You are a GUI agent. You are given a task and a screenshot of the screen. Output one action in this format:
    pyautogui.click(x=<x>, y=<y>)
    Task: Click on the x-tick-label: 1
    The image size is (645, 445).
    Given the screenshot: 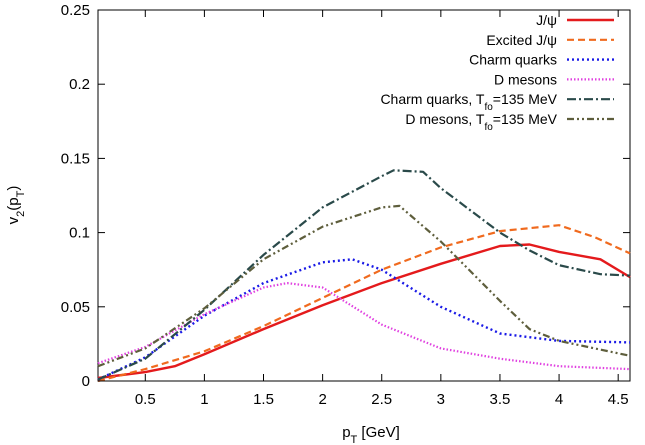 What is the action you would take?
    pyautogui.click(x=204, y=399)
    